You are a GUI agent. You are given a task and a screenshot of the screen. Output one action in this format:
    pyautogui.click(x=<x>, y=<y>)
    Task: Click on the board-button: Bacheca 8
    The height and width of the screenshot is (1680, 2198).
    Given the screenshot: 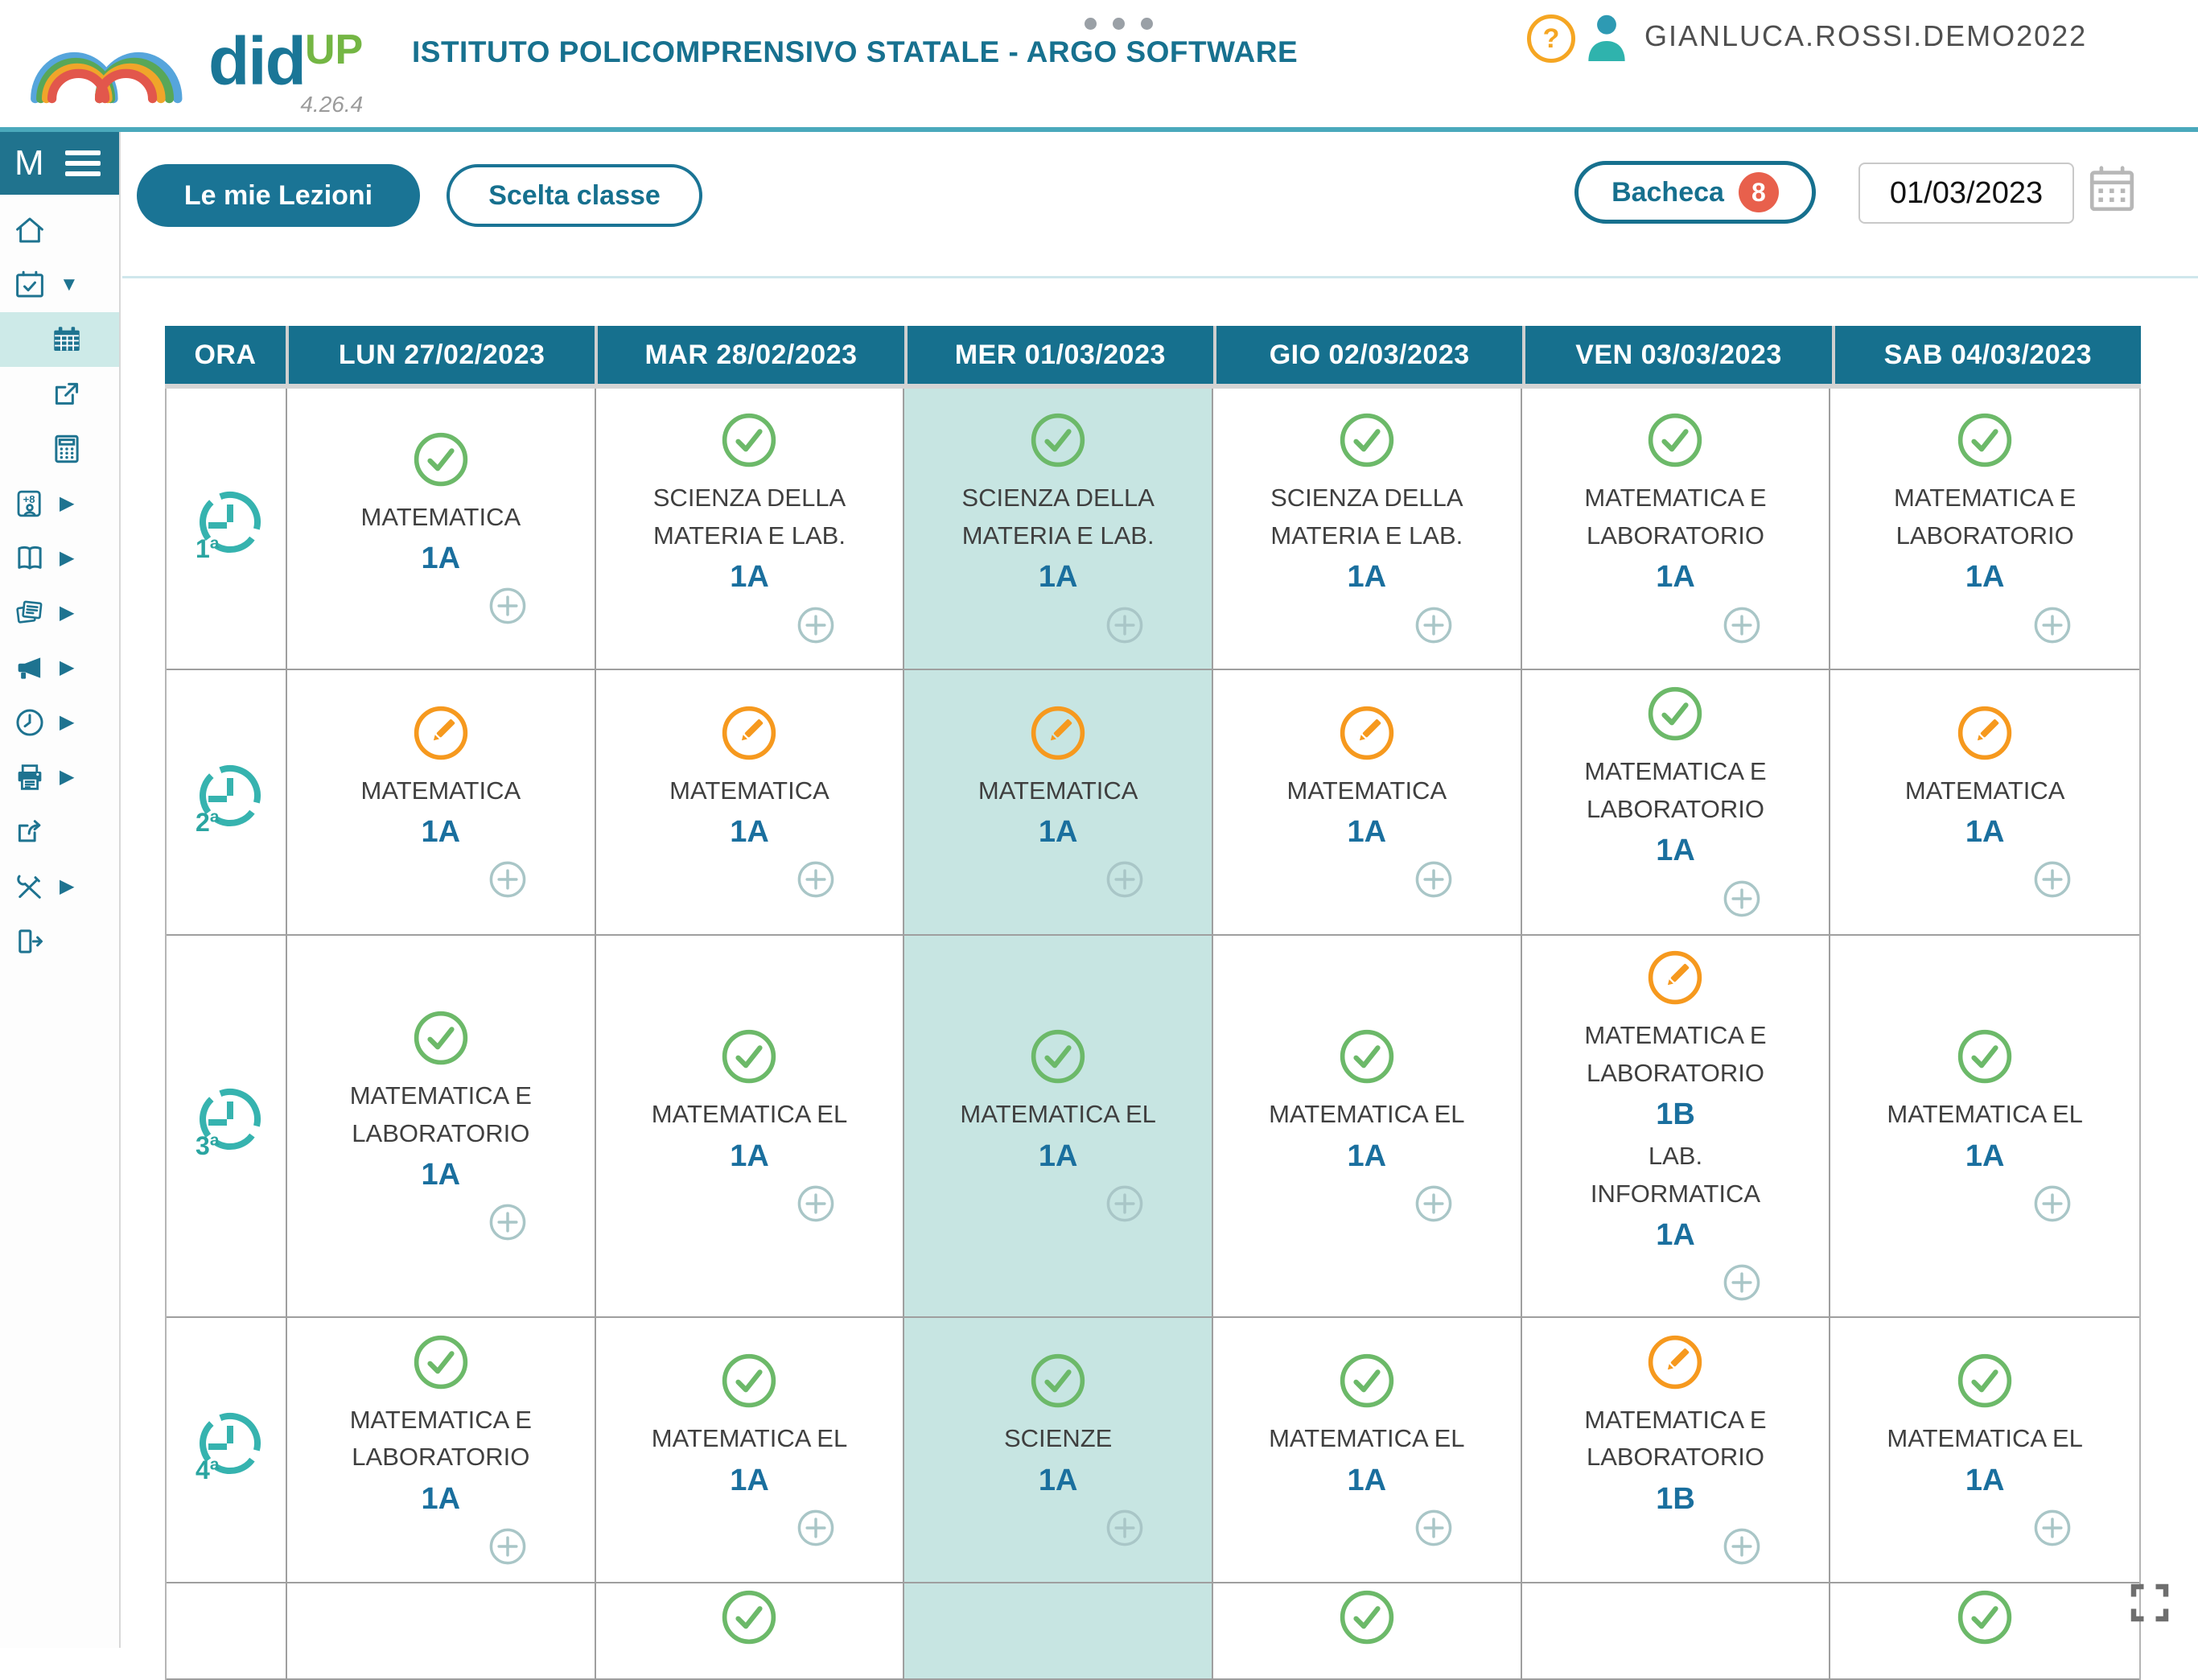 What is the action you would take?
    pyautogui.click(x=1695, y=192)
    